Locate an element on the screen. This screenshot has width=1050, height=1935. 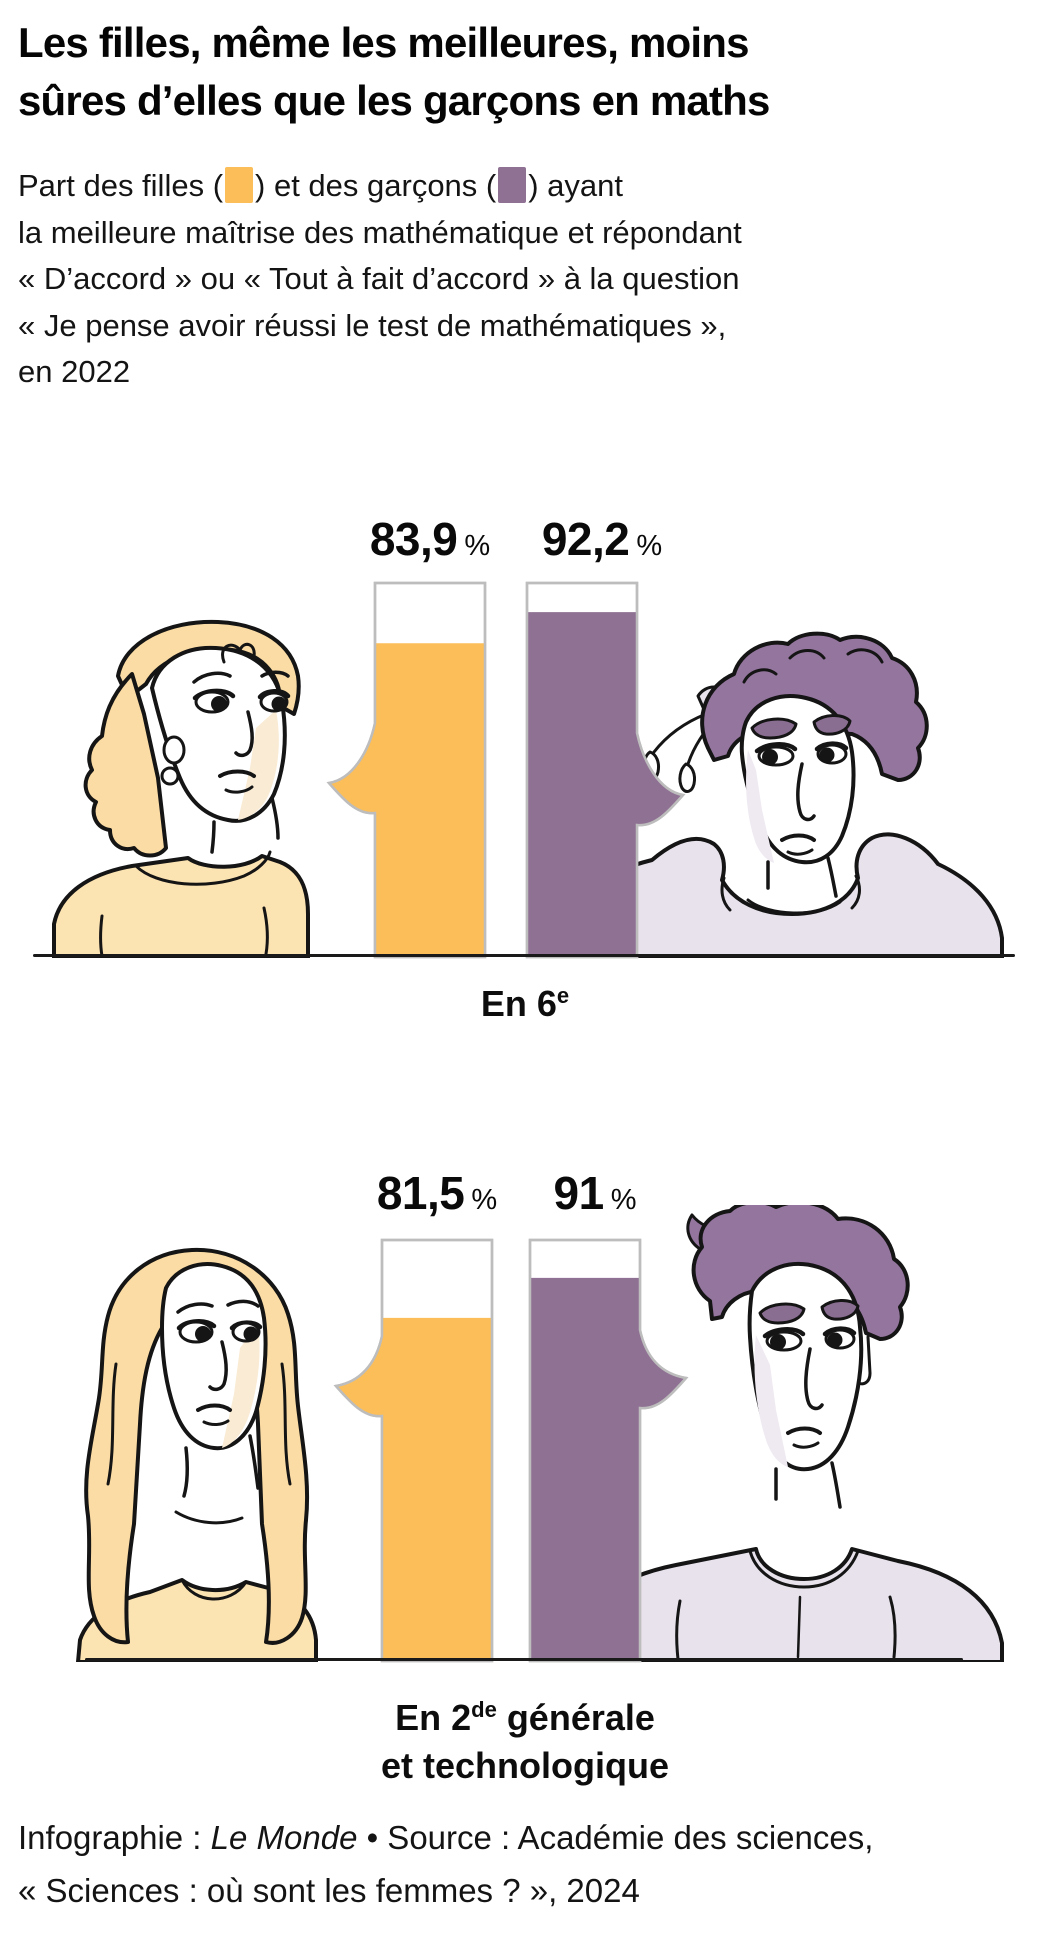
label-sup: e is located at coordinates (563, 995).